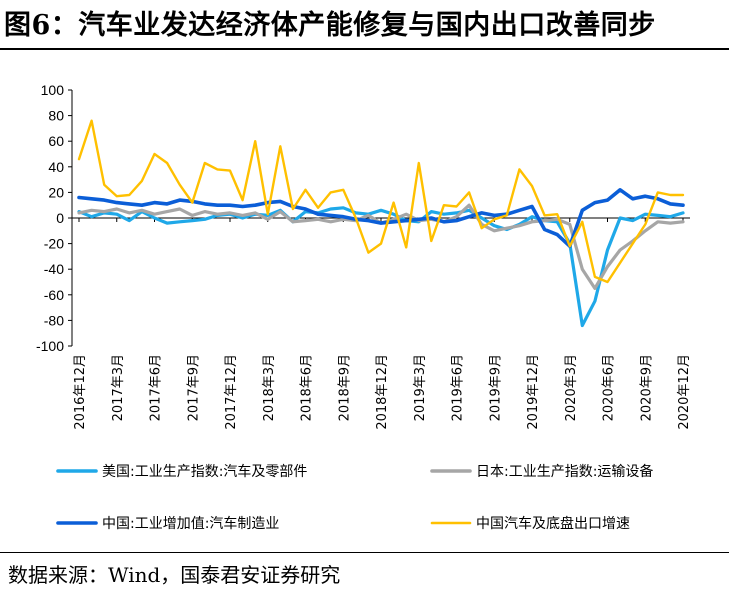 The height and width of the screenshot is (600, 729). What do you see at coordinates (364, 552) in the screenshot?
I see `source-rule` at bounding box center [364, 552].